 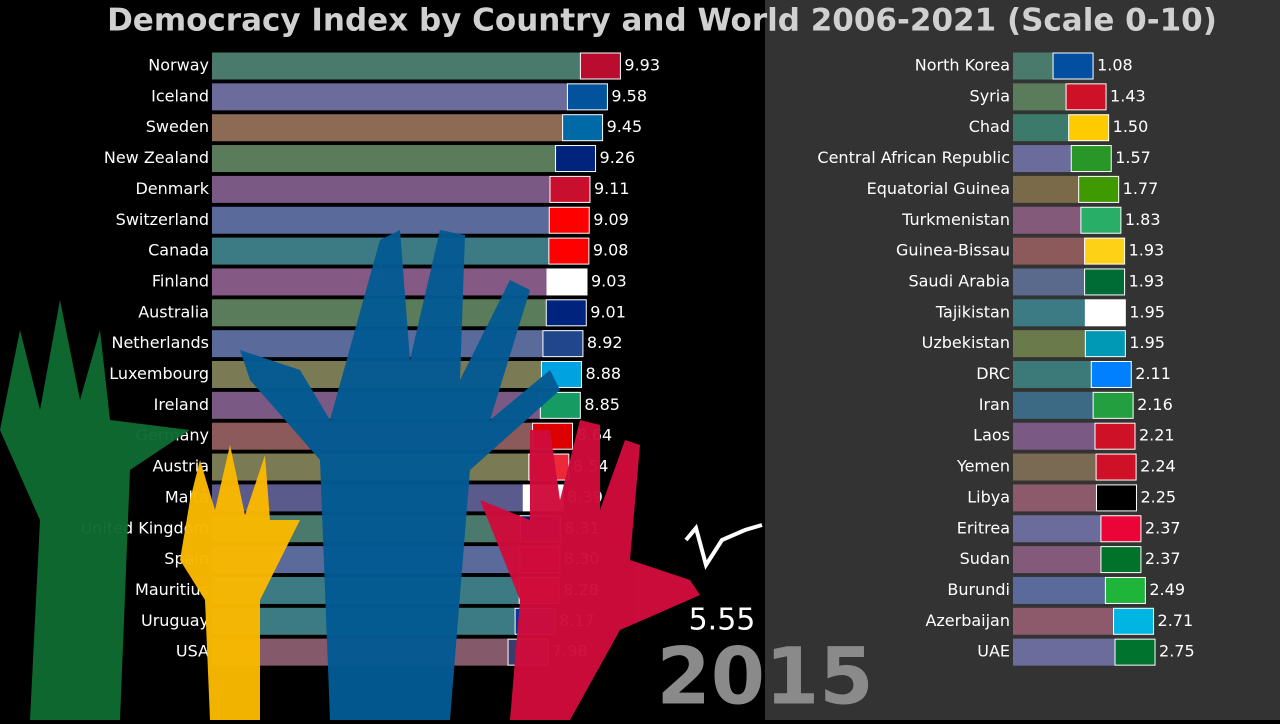 What do you see at coordinates (962, 65) in the screenshot?
I see `category-label: North Korea` at bounding box center [962, 65].